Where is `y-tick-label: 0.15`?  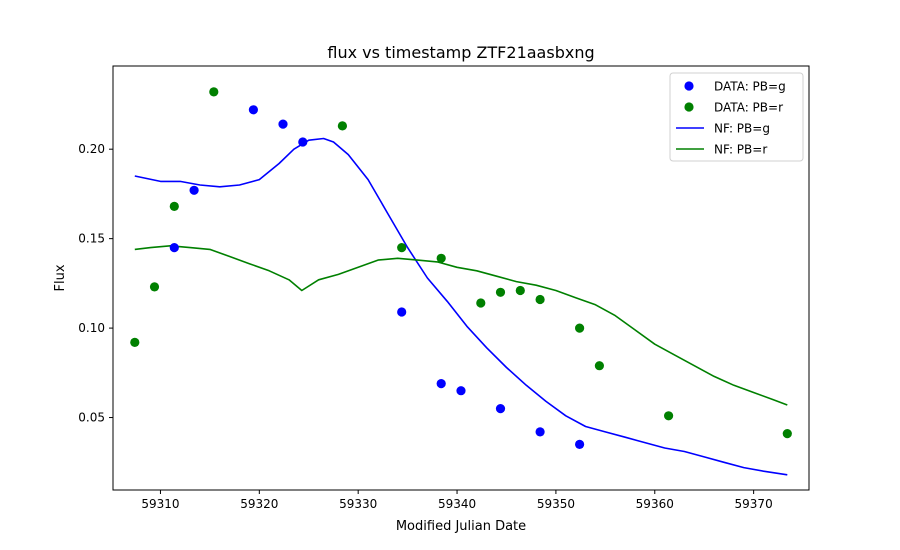
y-tick-label: 0.15 is located at coordinates (91, 239).